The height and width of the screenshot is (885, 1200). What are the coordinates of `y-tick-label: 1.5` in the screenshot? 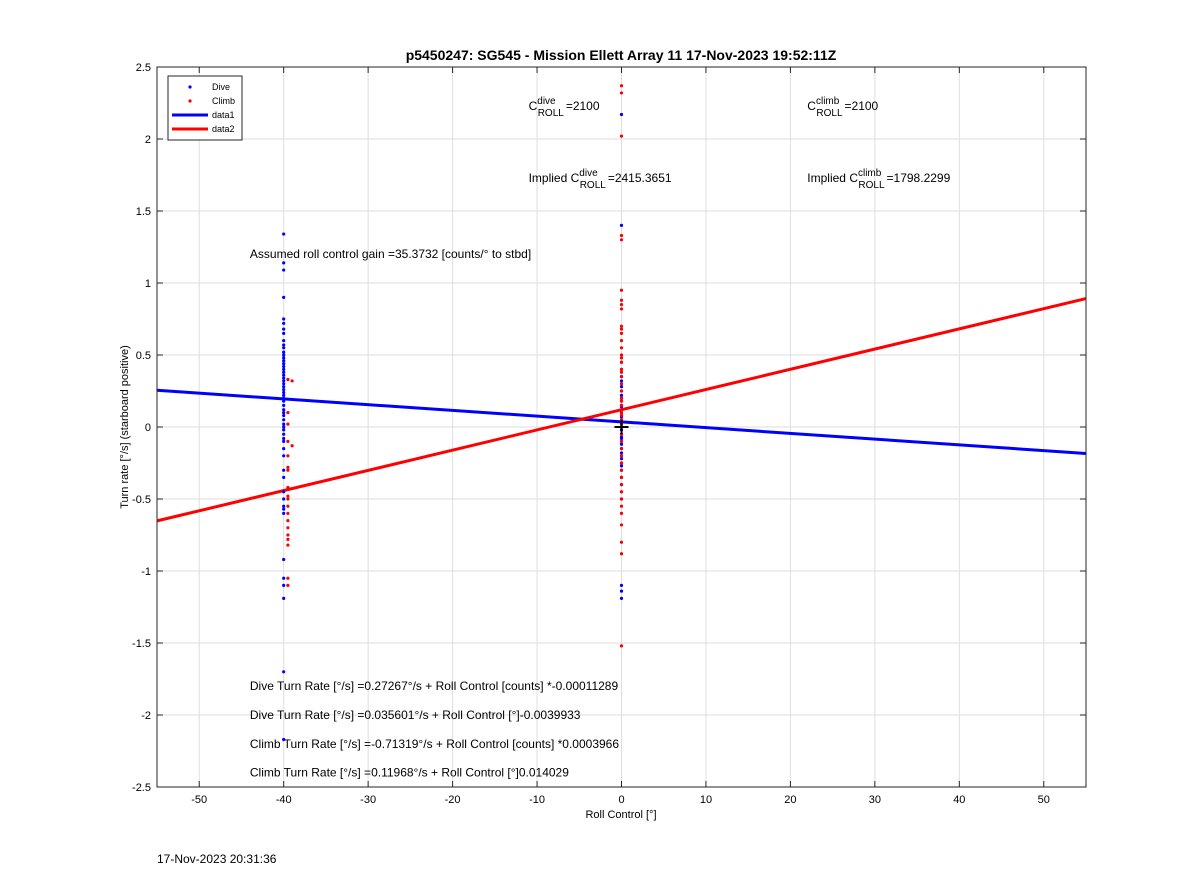 It's located at (143, 212).